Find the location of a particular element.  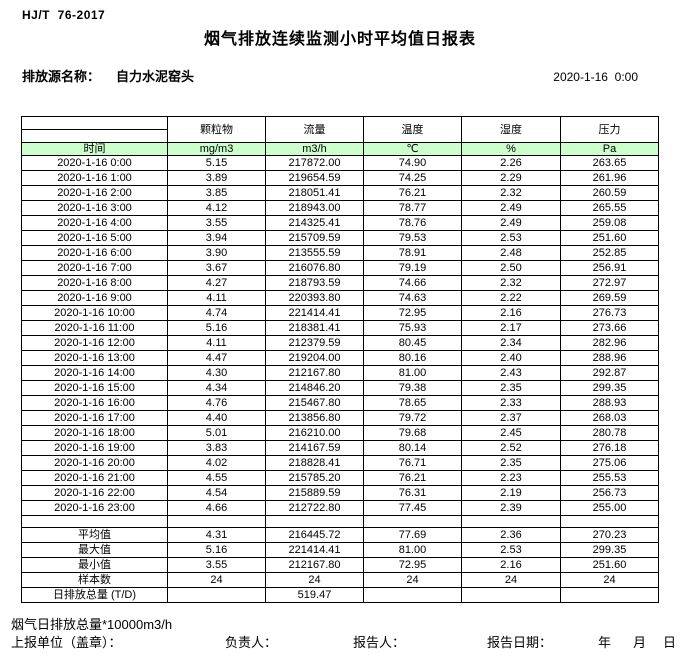

source-name: 自力水泥窑头 is located at coordinates (155, 76).